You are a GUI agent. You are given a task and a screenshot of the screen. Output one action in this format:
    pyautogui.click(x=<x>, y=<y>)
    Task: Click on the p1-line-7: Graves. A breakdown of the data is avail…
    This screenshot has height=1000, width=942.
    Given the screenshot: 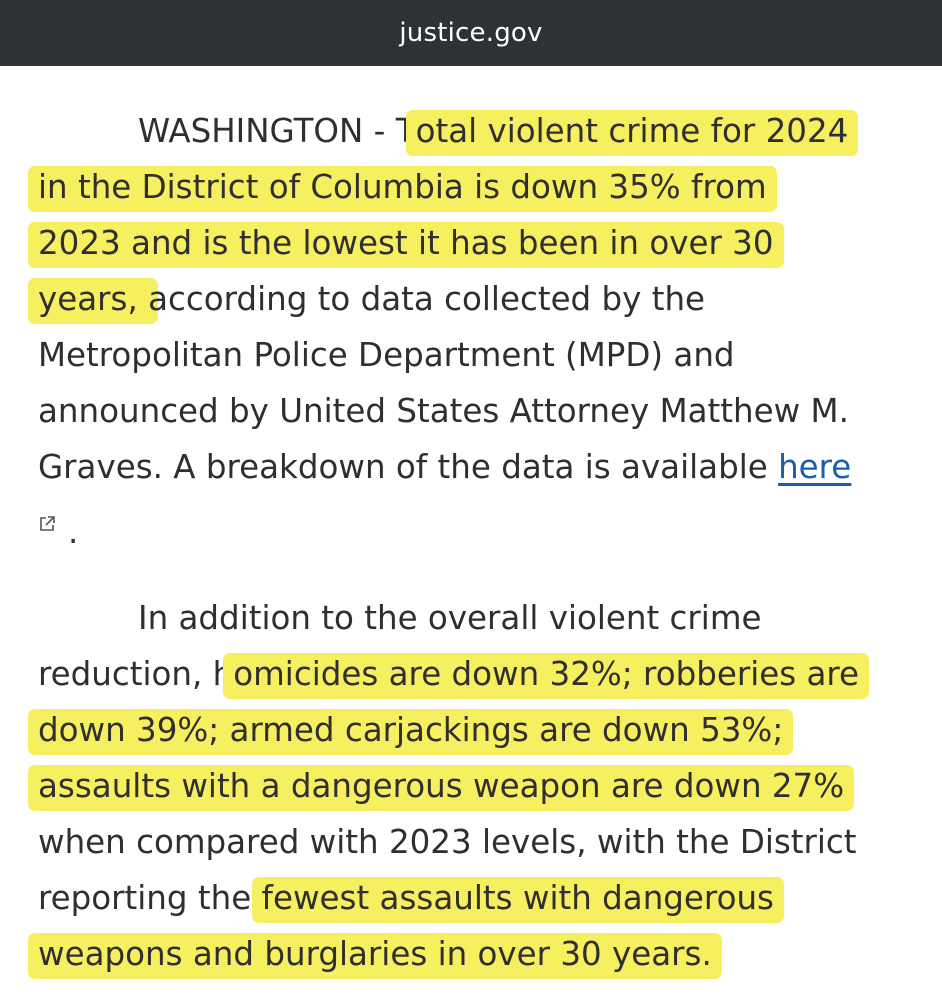 What is the action you would take?
    pyautogui.click(x=444, y=467)
    